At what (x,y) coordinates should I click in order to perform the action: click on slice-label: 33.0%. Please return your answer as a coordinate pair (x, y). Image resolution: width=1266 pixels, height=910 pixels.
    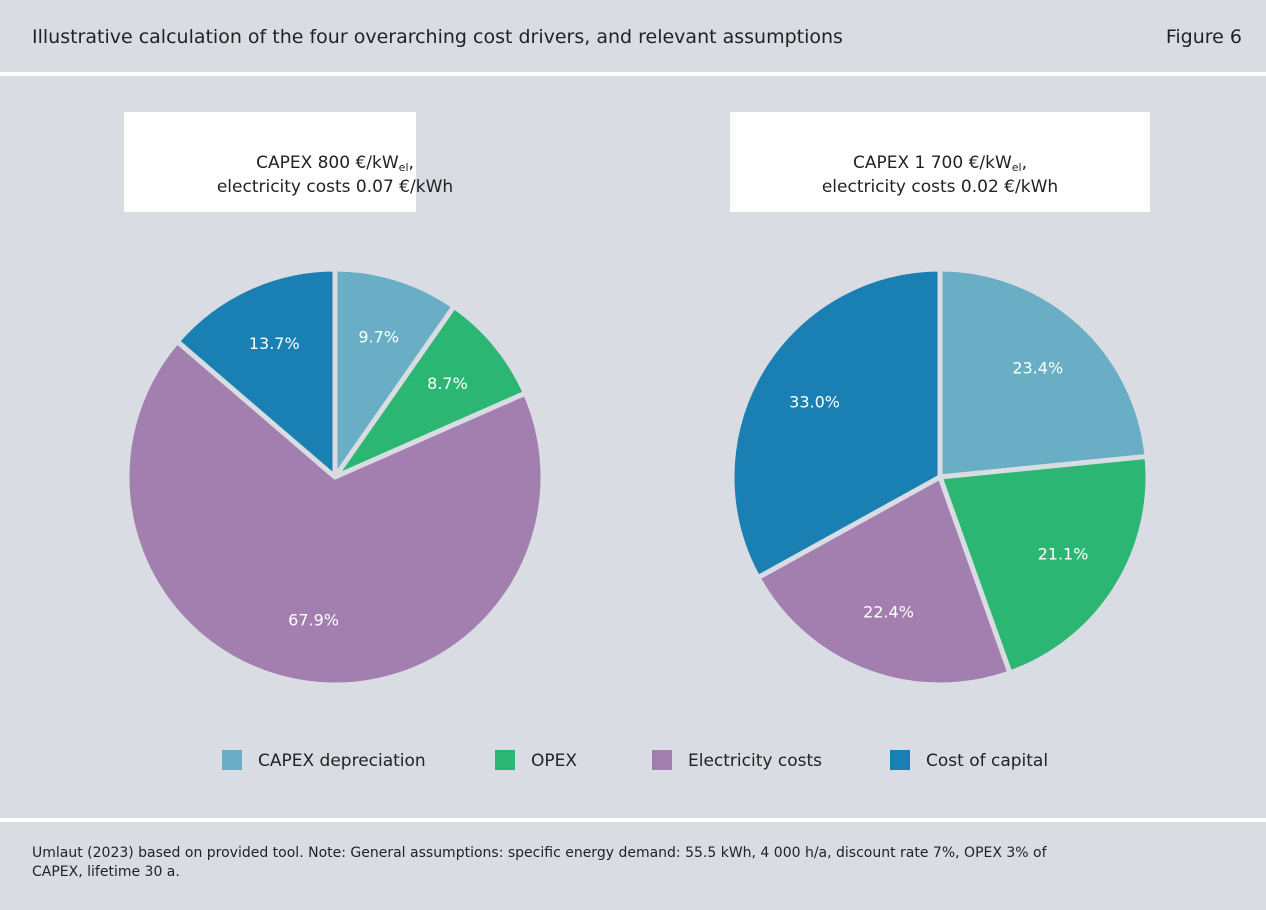
    Looking at the image, I should click on (814, 402).